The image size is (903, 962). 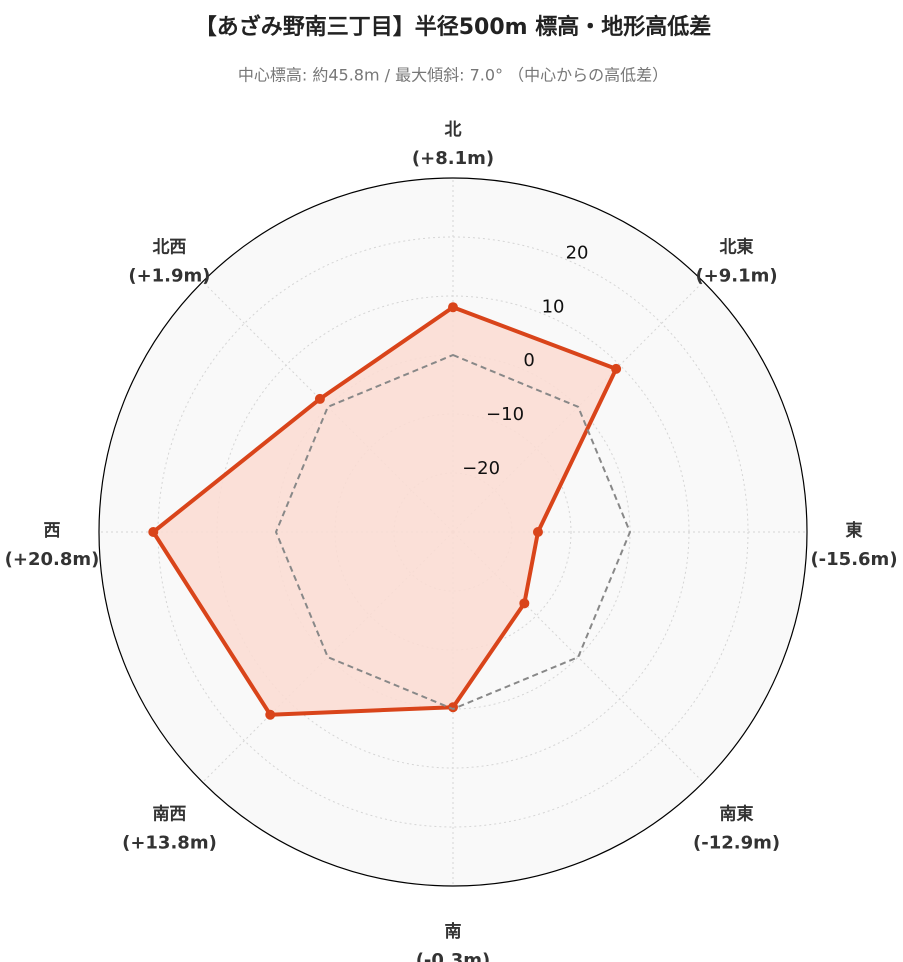 I want to click on r-tick-label: −10, so click(x=505, y=414).